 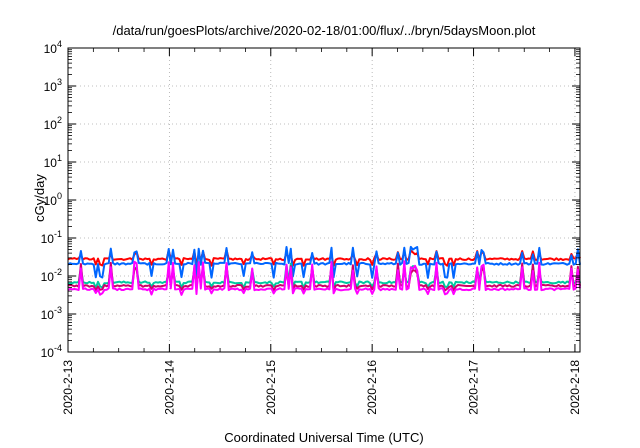 What do you see at coordinates (51, 351) in the screenshot?
I see `y-tick-label: 10⁻⁴` at bounding box center [51, 351].